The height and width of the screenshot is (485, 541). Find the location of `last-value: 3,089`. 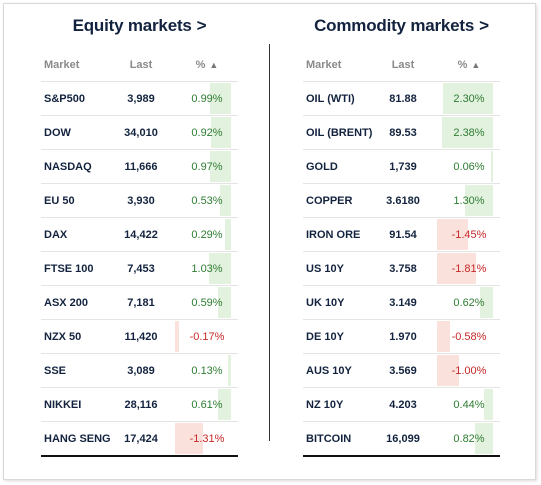

last-value: 3,089 is located at coordinates (141, 370).